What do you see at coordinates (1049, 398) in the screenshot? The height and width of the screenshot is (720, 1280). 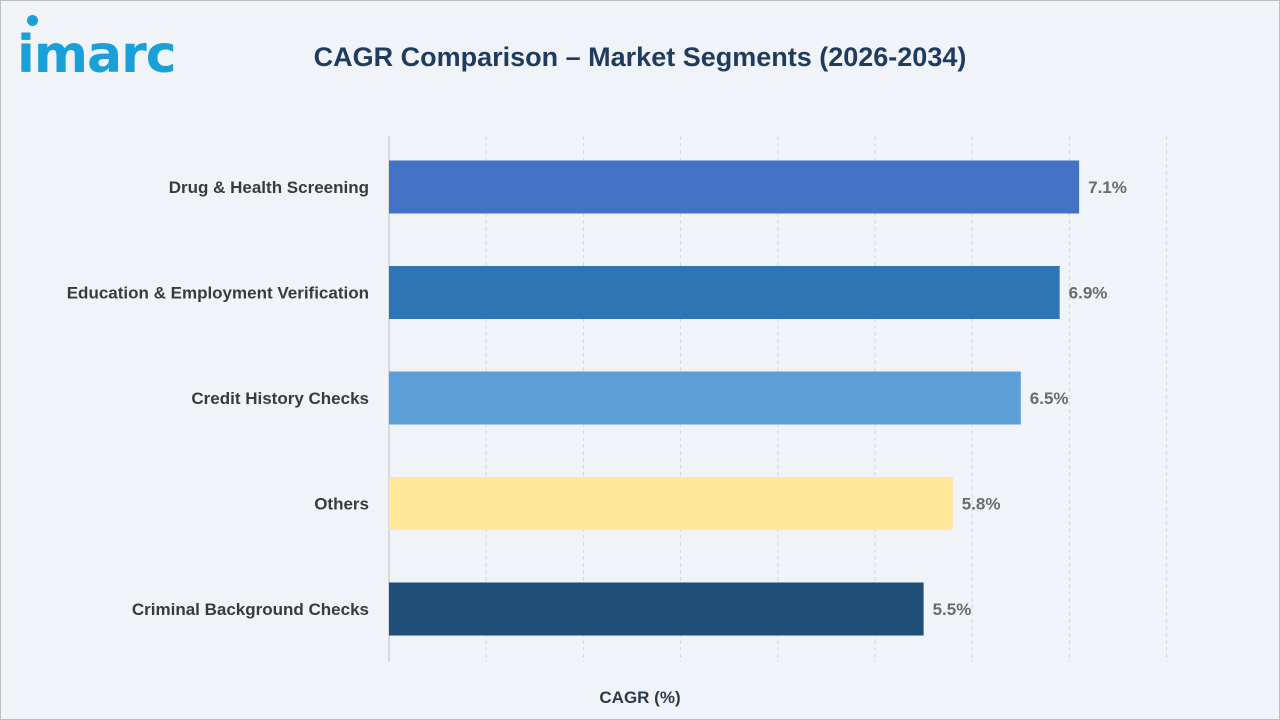 I see `data-label: 6.5%` at bounding box center [1049, 398].